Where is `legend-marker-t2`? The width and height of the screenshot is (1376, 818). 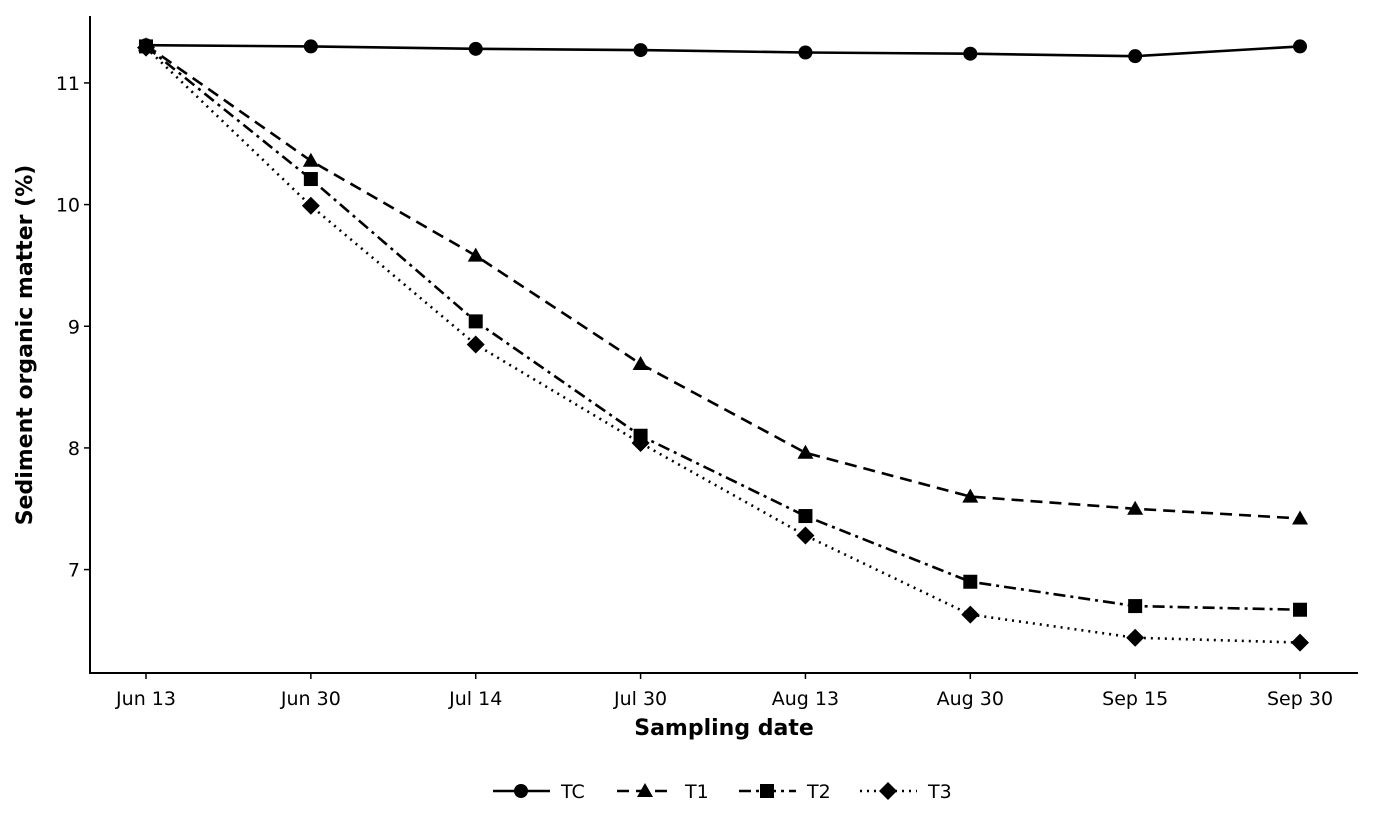
legend-marker-t2 is located at coordinates (767, 791).